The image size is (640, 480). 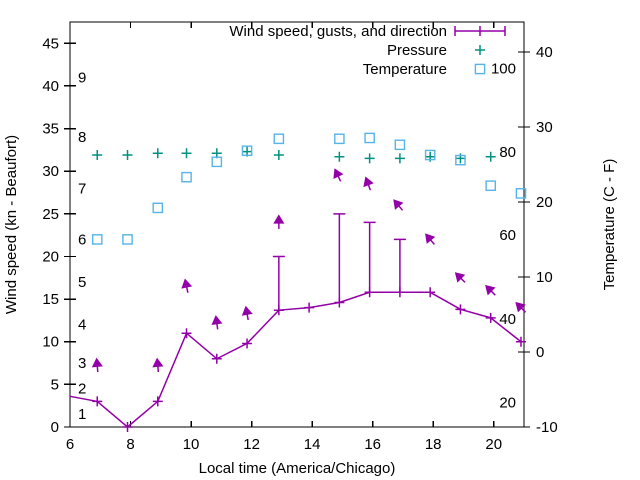 What do you see at coordinates (480, 31) in the screenshot?
I see `legend-marker-wind` at bounding box center [480, 31].